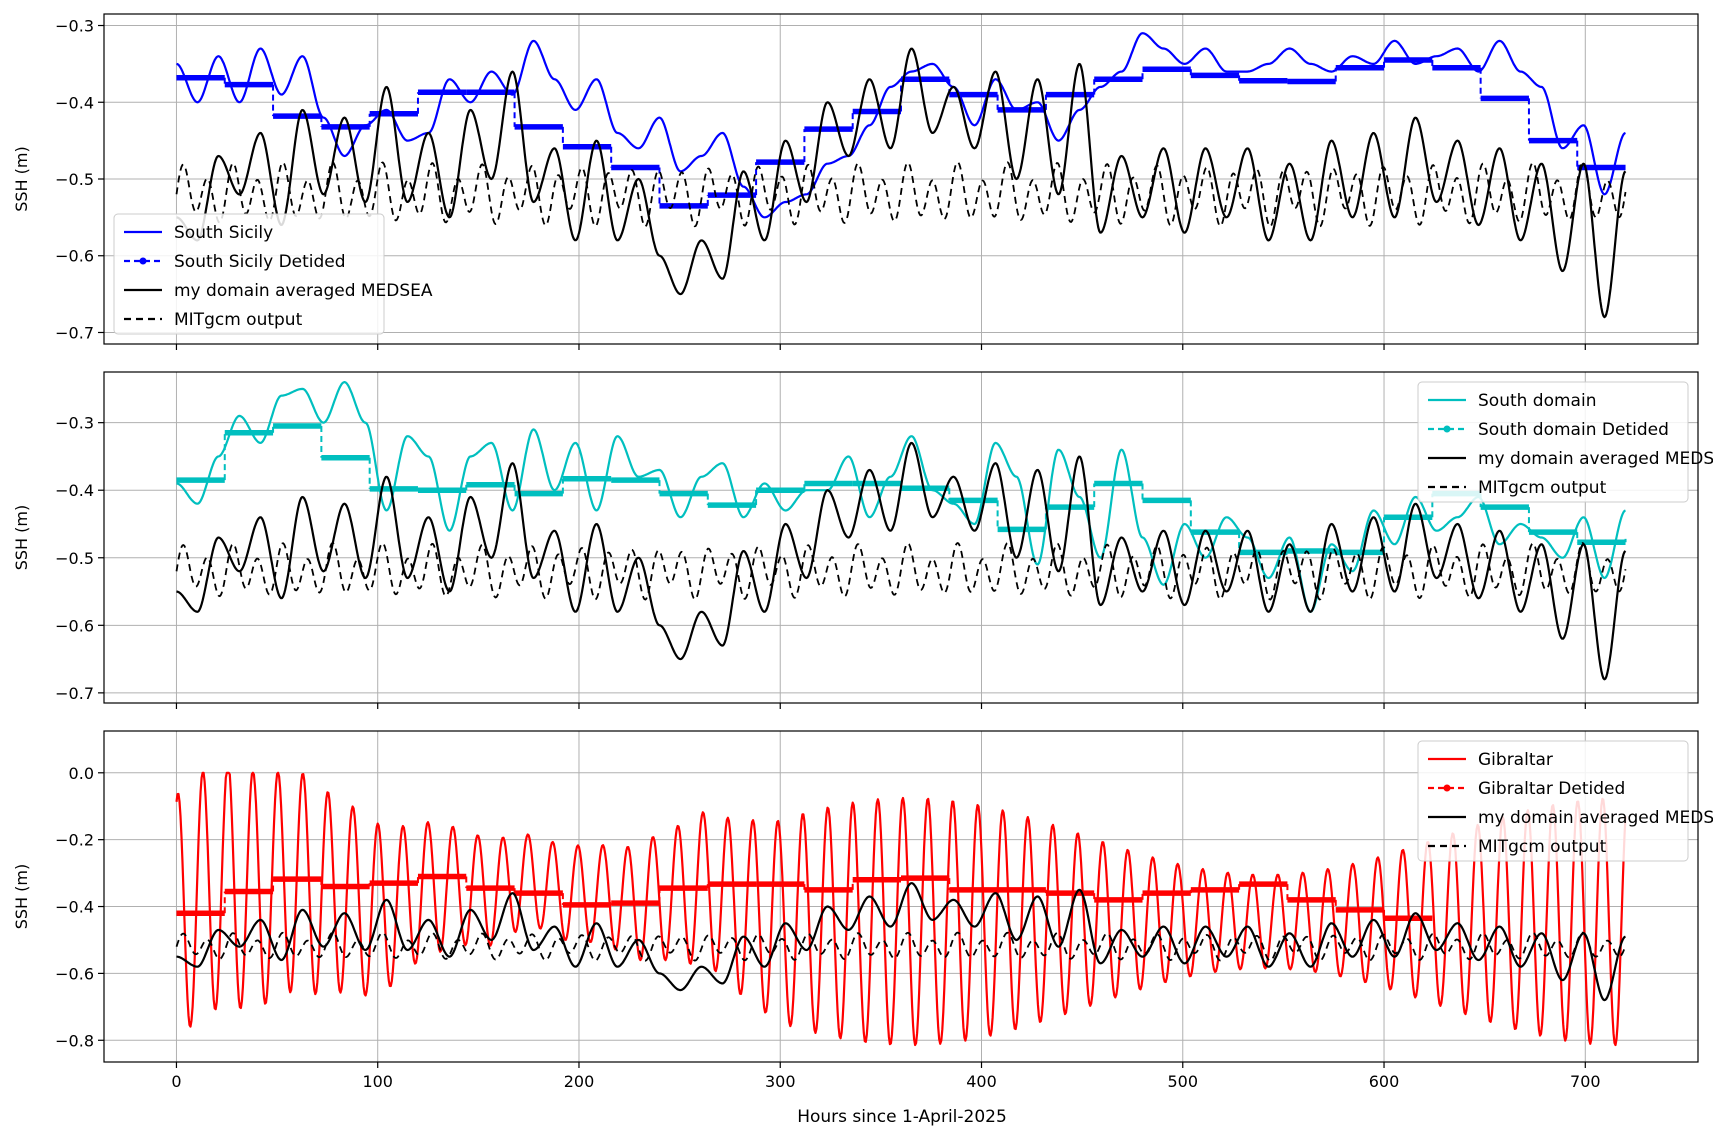 This screenshot has width=1713, height=1137. I want to click on legend-label: Gibraltar Detided, so click(1551, 789).